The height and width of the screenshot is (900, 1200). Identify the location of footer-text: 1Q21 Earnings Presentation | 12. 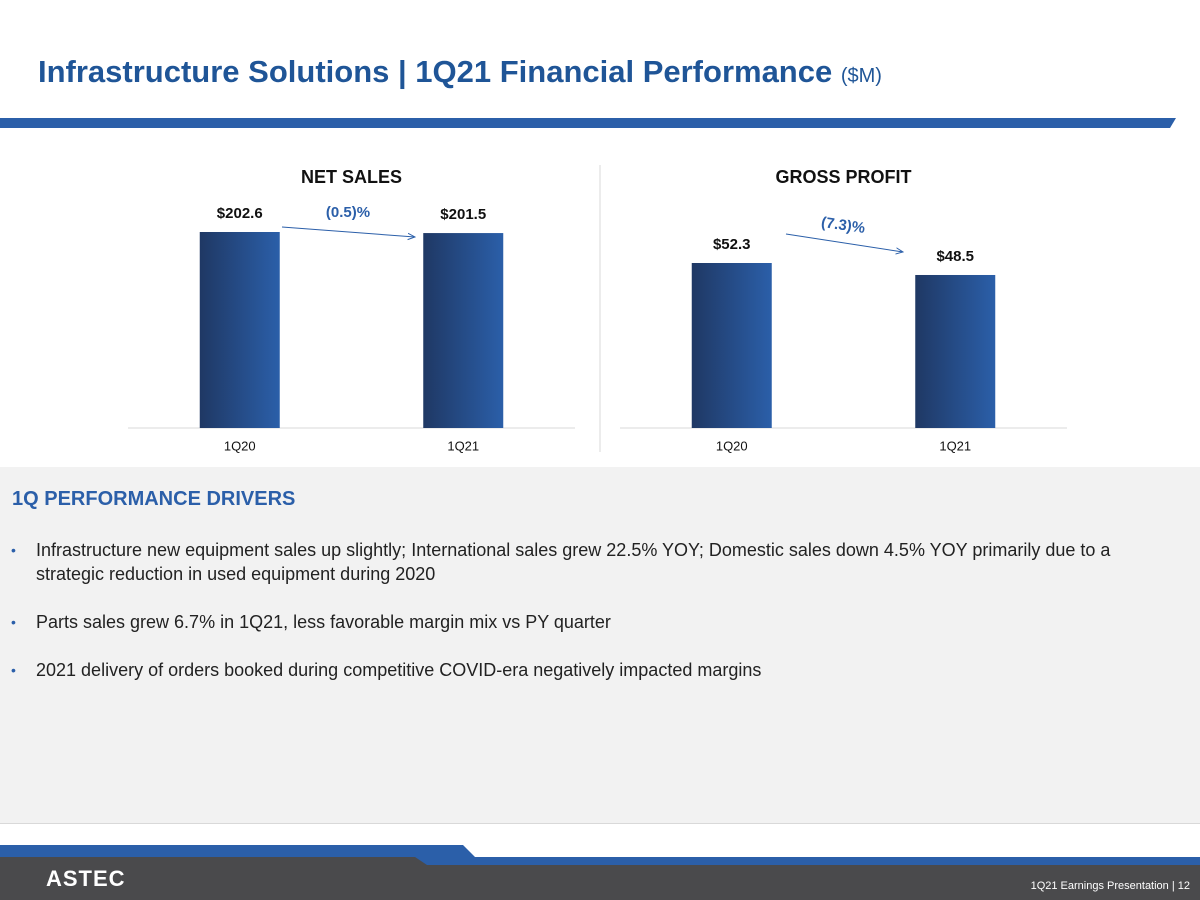
(1110, 886).